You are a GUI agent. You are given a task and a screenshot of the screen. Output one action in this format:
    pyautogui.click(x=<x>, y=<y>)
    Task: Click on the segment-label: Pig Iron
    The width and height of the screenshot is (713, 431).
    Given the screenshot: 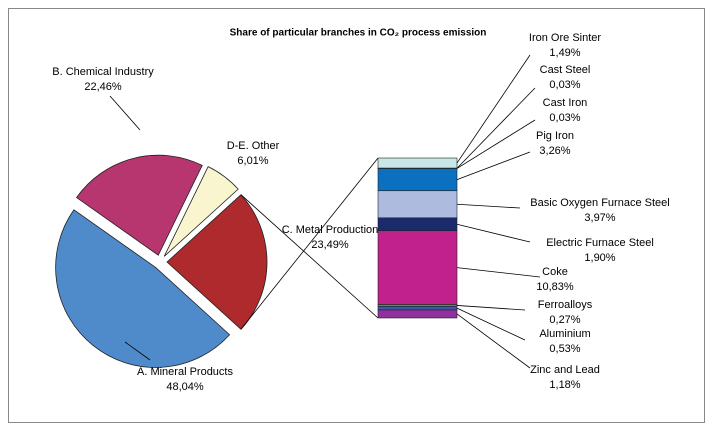 What is the action you would take?
    pyautogui.click(x=555, y=136)
    